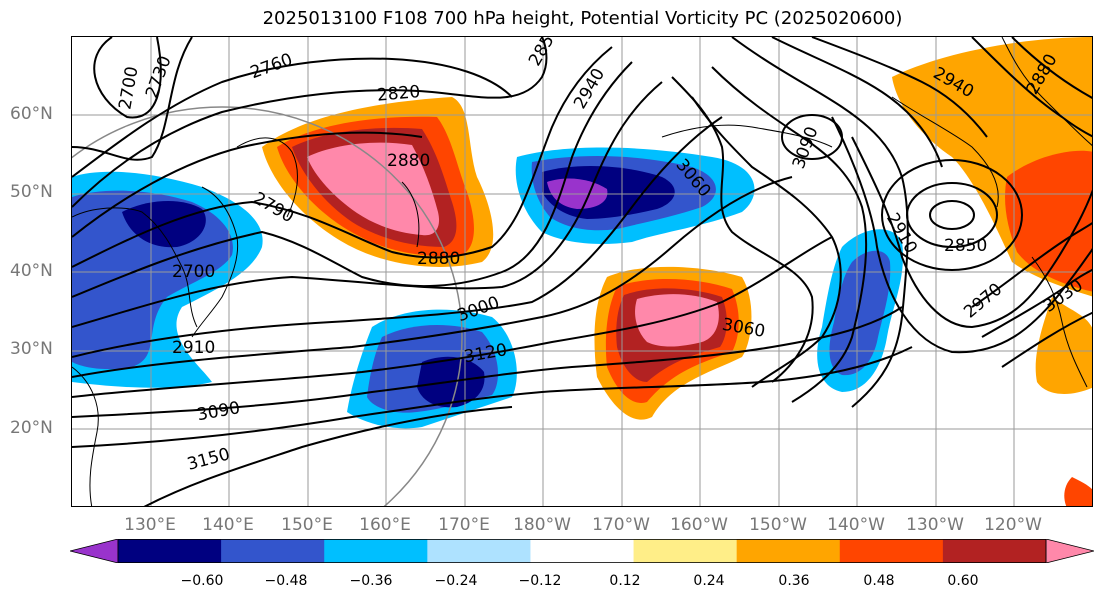 The height and width of the screenshot is (601, 1105). I want to click on colorbar-extend-low, so click(94, 551).